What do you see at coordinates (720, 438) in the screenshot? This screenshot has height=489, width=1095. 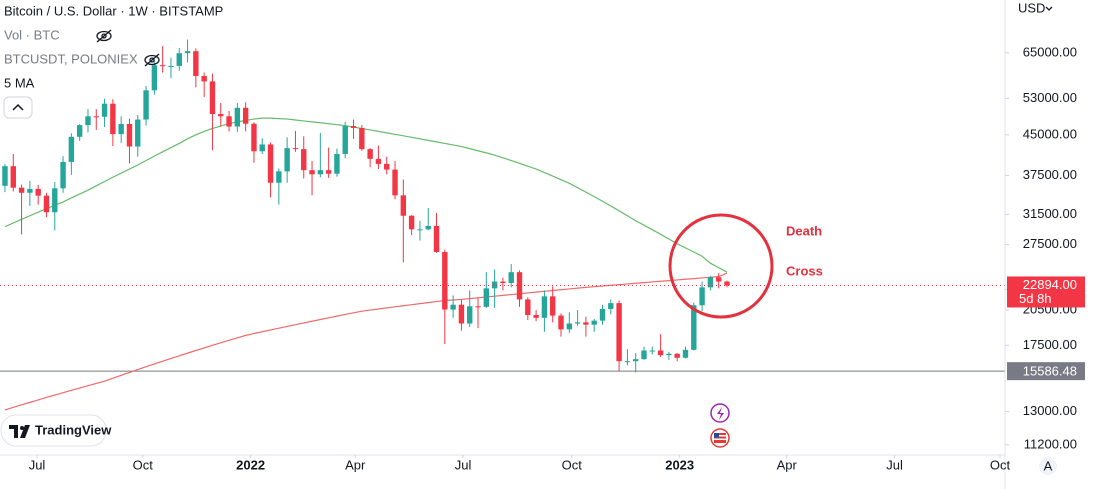 I see `economic-event-icon` at bounding box center [720, 438].